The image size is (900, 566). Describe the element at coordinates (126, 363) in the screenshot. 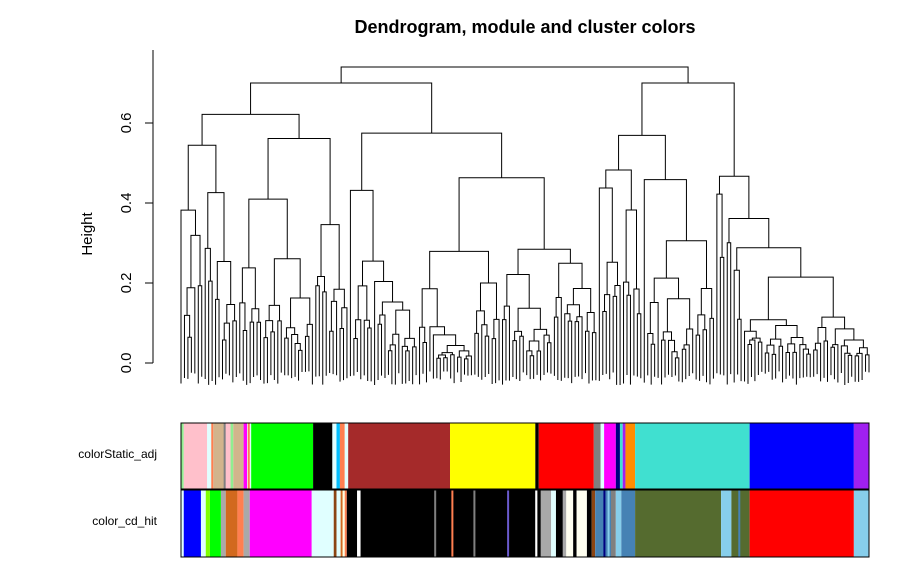

I see `y-tick-label: 0.0` at that location.